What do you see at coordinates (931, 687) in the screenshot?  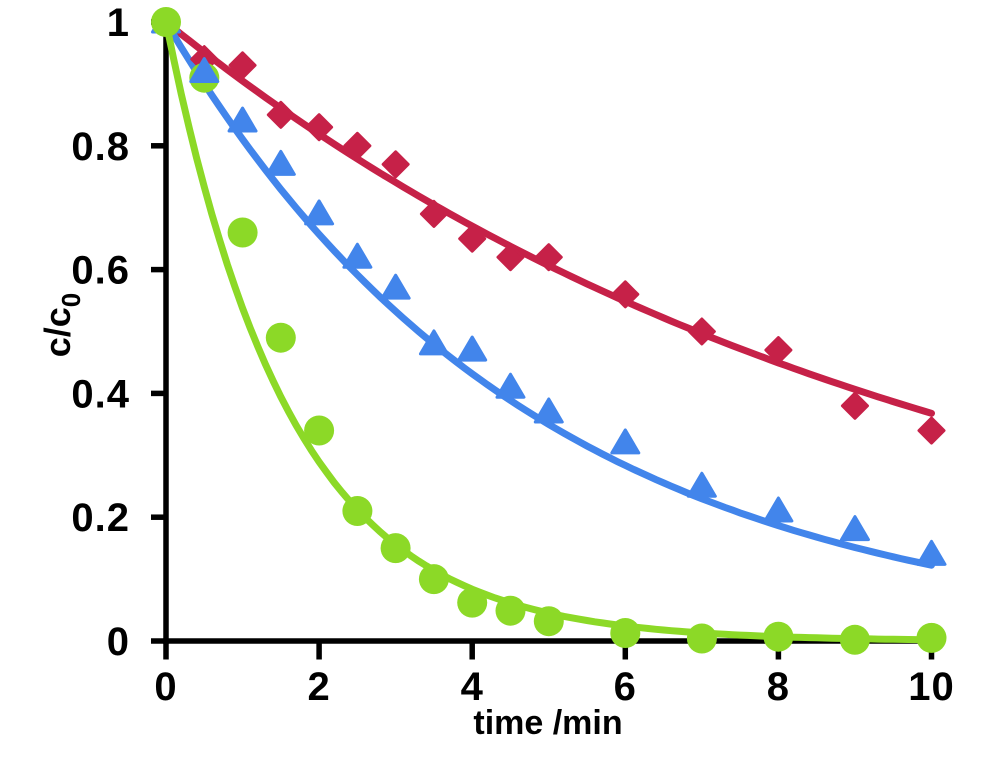 I see `x-tick-label: 10` at bounding box center [931, 687].